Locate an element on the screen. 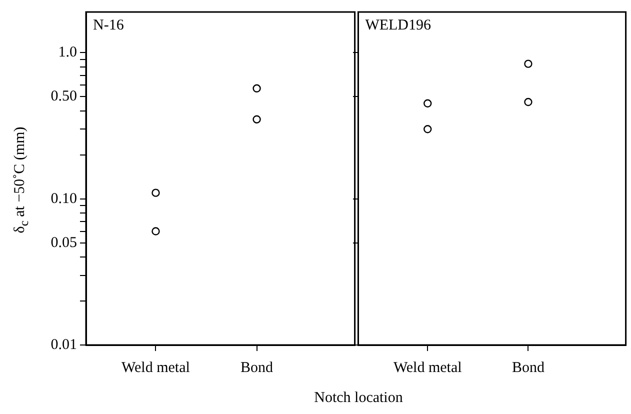 This screenshot has height=414, width=631. chart-title: WELD196 is located at coordinates (398, 25).